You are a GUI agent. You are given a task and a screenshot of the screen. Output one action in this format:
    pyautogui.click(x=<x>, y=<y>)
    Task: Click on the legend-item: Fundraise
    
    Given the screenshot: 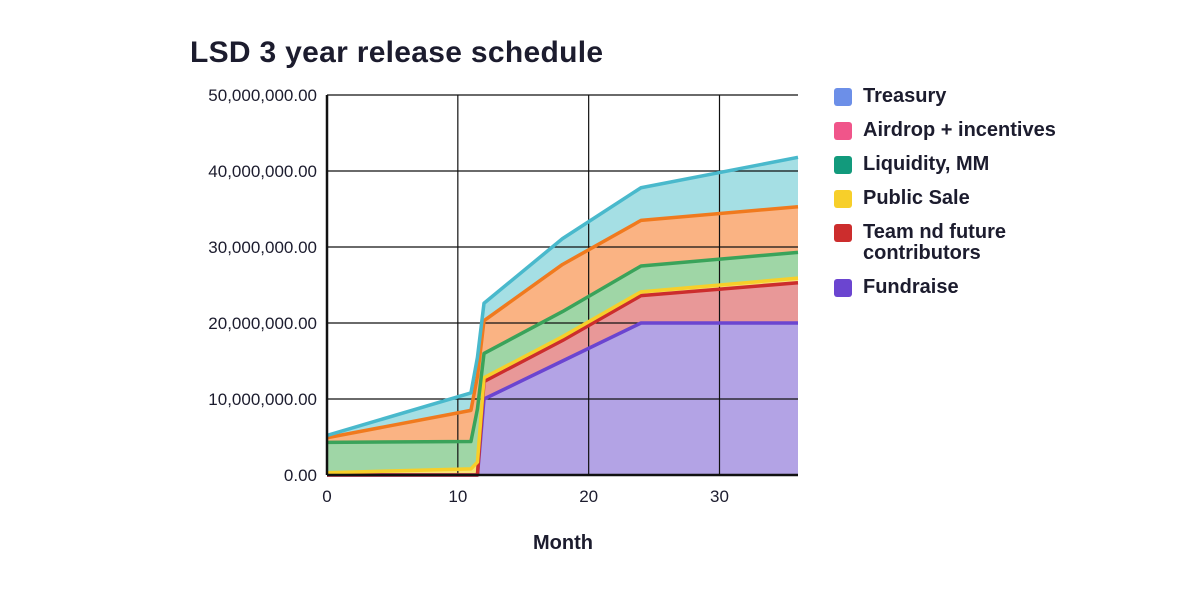 What is the action you would take?
    pyautogui.click(x=963, y=287)
    